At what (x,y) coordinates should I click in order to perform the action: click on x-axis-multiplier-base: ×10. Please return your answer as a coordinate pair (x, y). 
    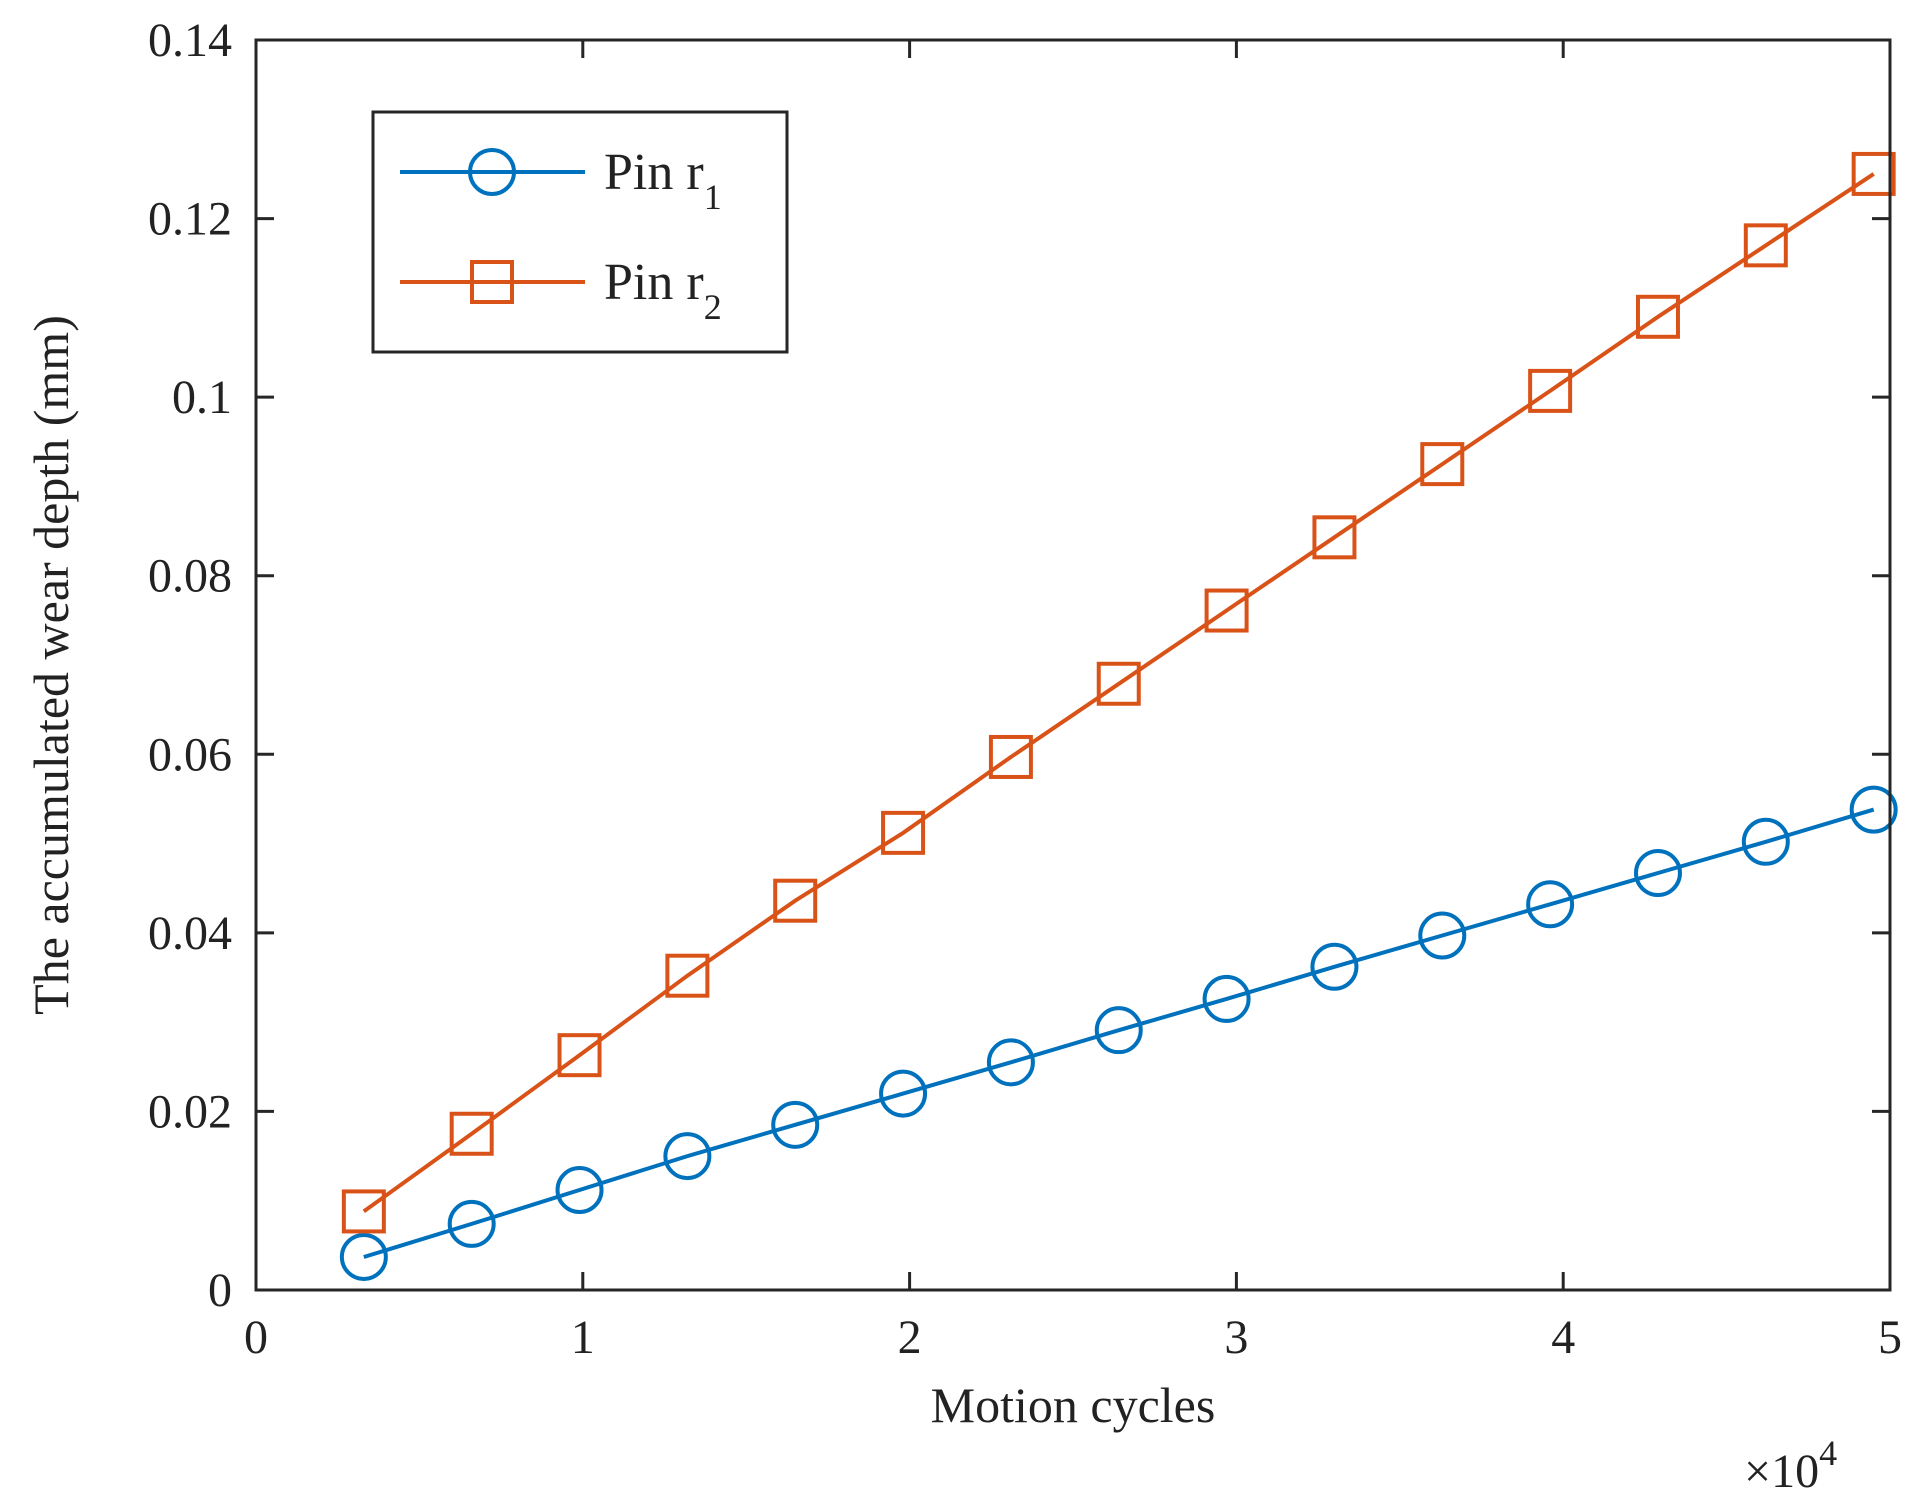
    Looking at the image, I should click on (1781, 1471).